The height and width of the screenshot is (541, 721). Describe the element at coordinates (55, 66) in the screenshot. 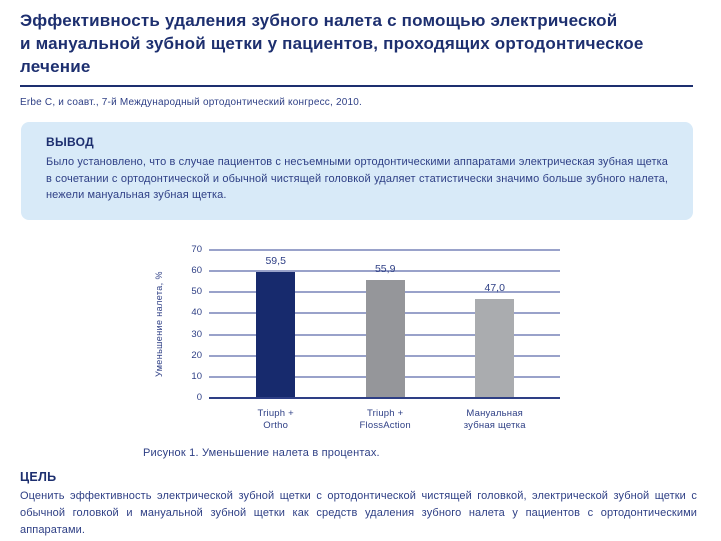

I see `page-title-line: лечение` at that location.